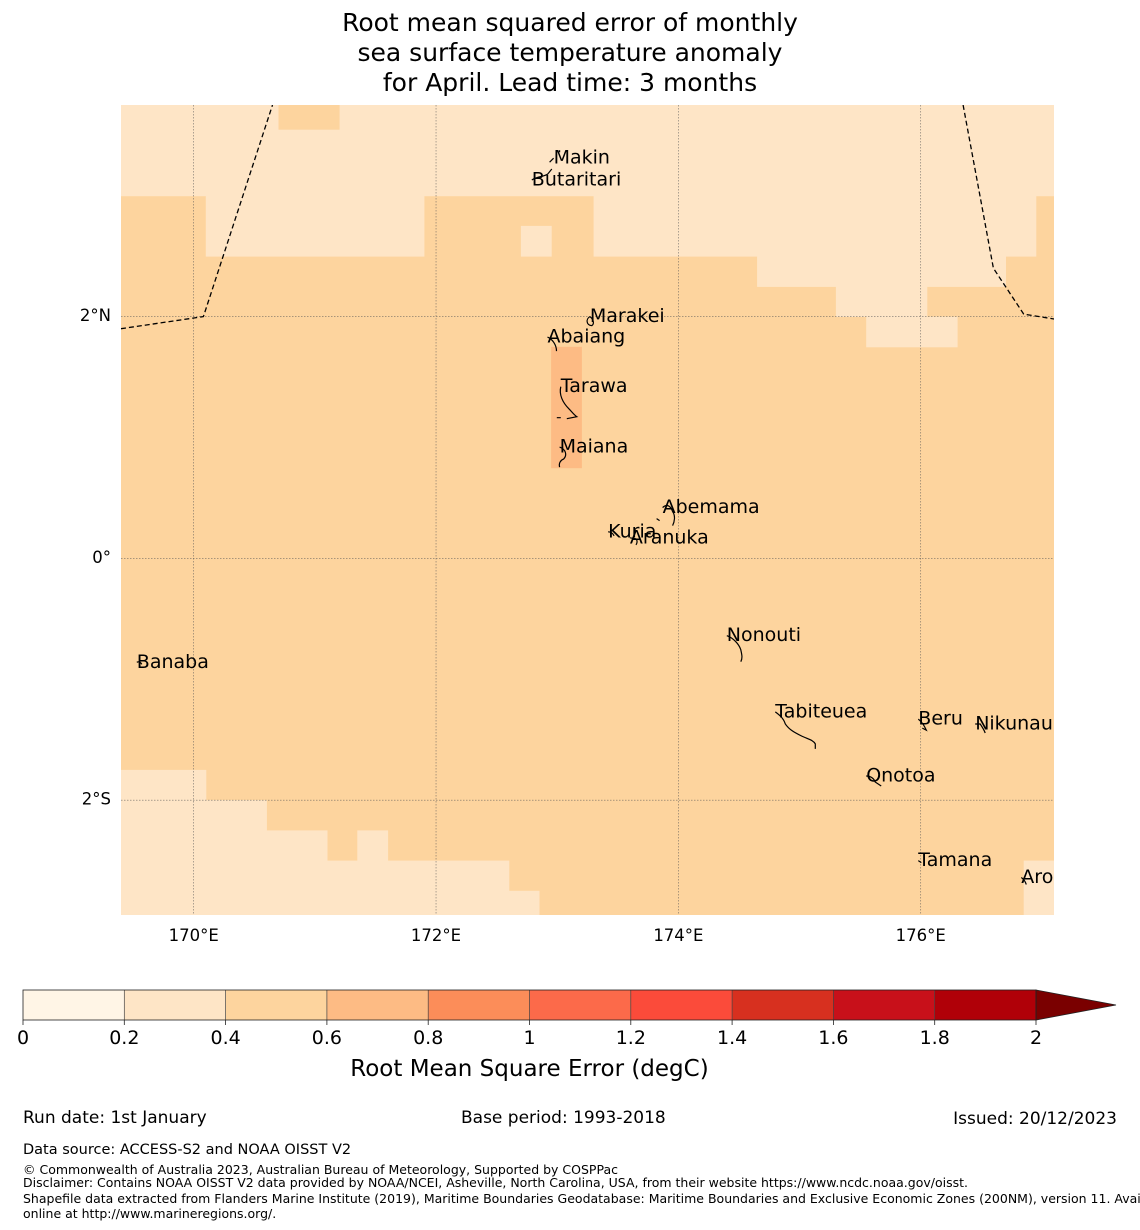 This screenshot has height=1230, width=1140. I want to click on title-line-2: sea surface temperature anomaly, so click(570, 52).